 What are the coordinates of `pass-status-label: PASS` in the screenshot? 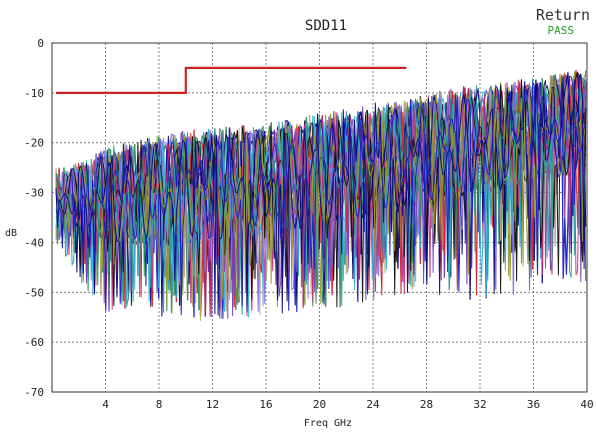 It's located at (561, 30).